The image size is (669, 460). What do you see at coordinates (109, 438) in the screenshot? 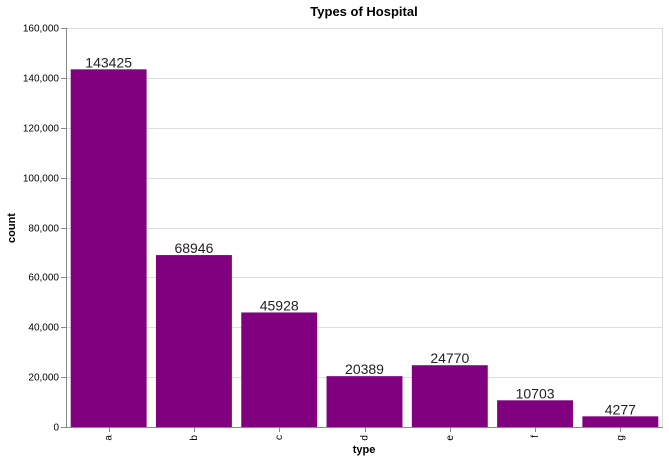
I see `x-tick-label-a: a` at bounding box center [109, 438].